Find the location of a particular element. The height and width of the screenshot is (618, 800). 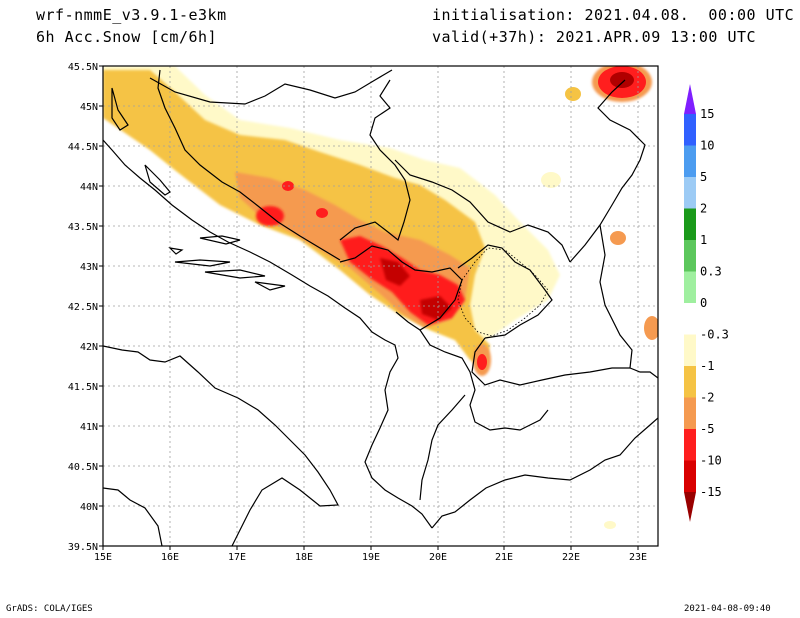

border-kosovo is located at coordinates (503, 292).